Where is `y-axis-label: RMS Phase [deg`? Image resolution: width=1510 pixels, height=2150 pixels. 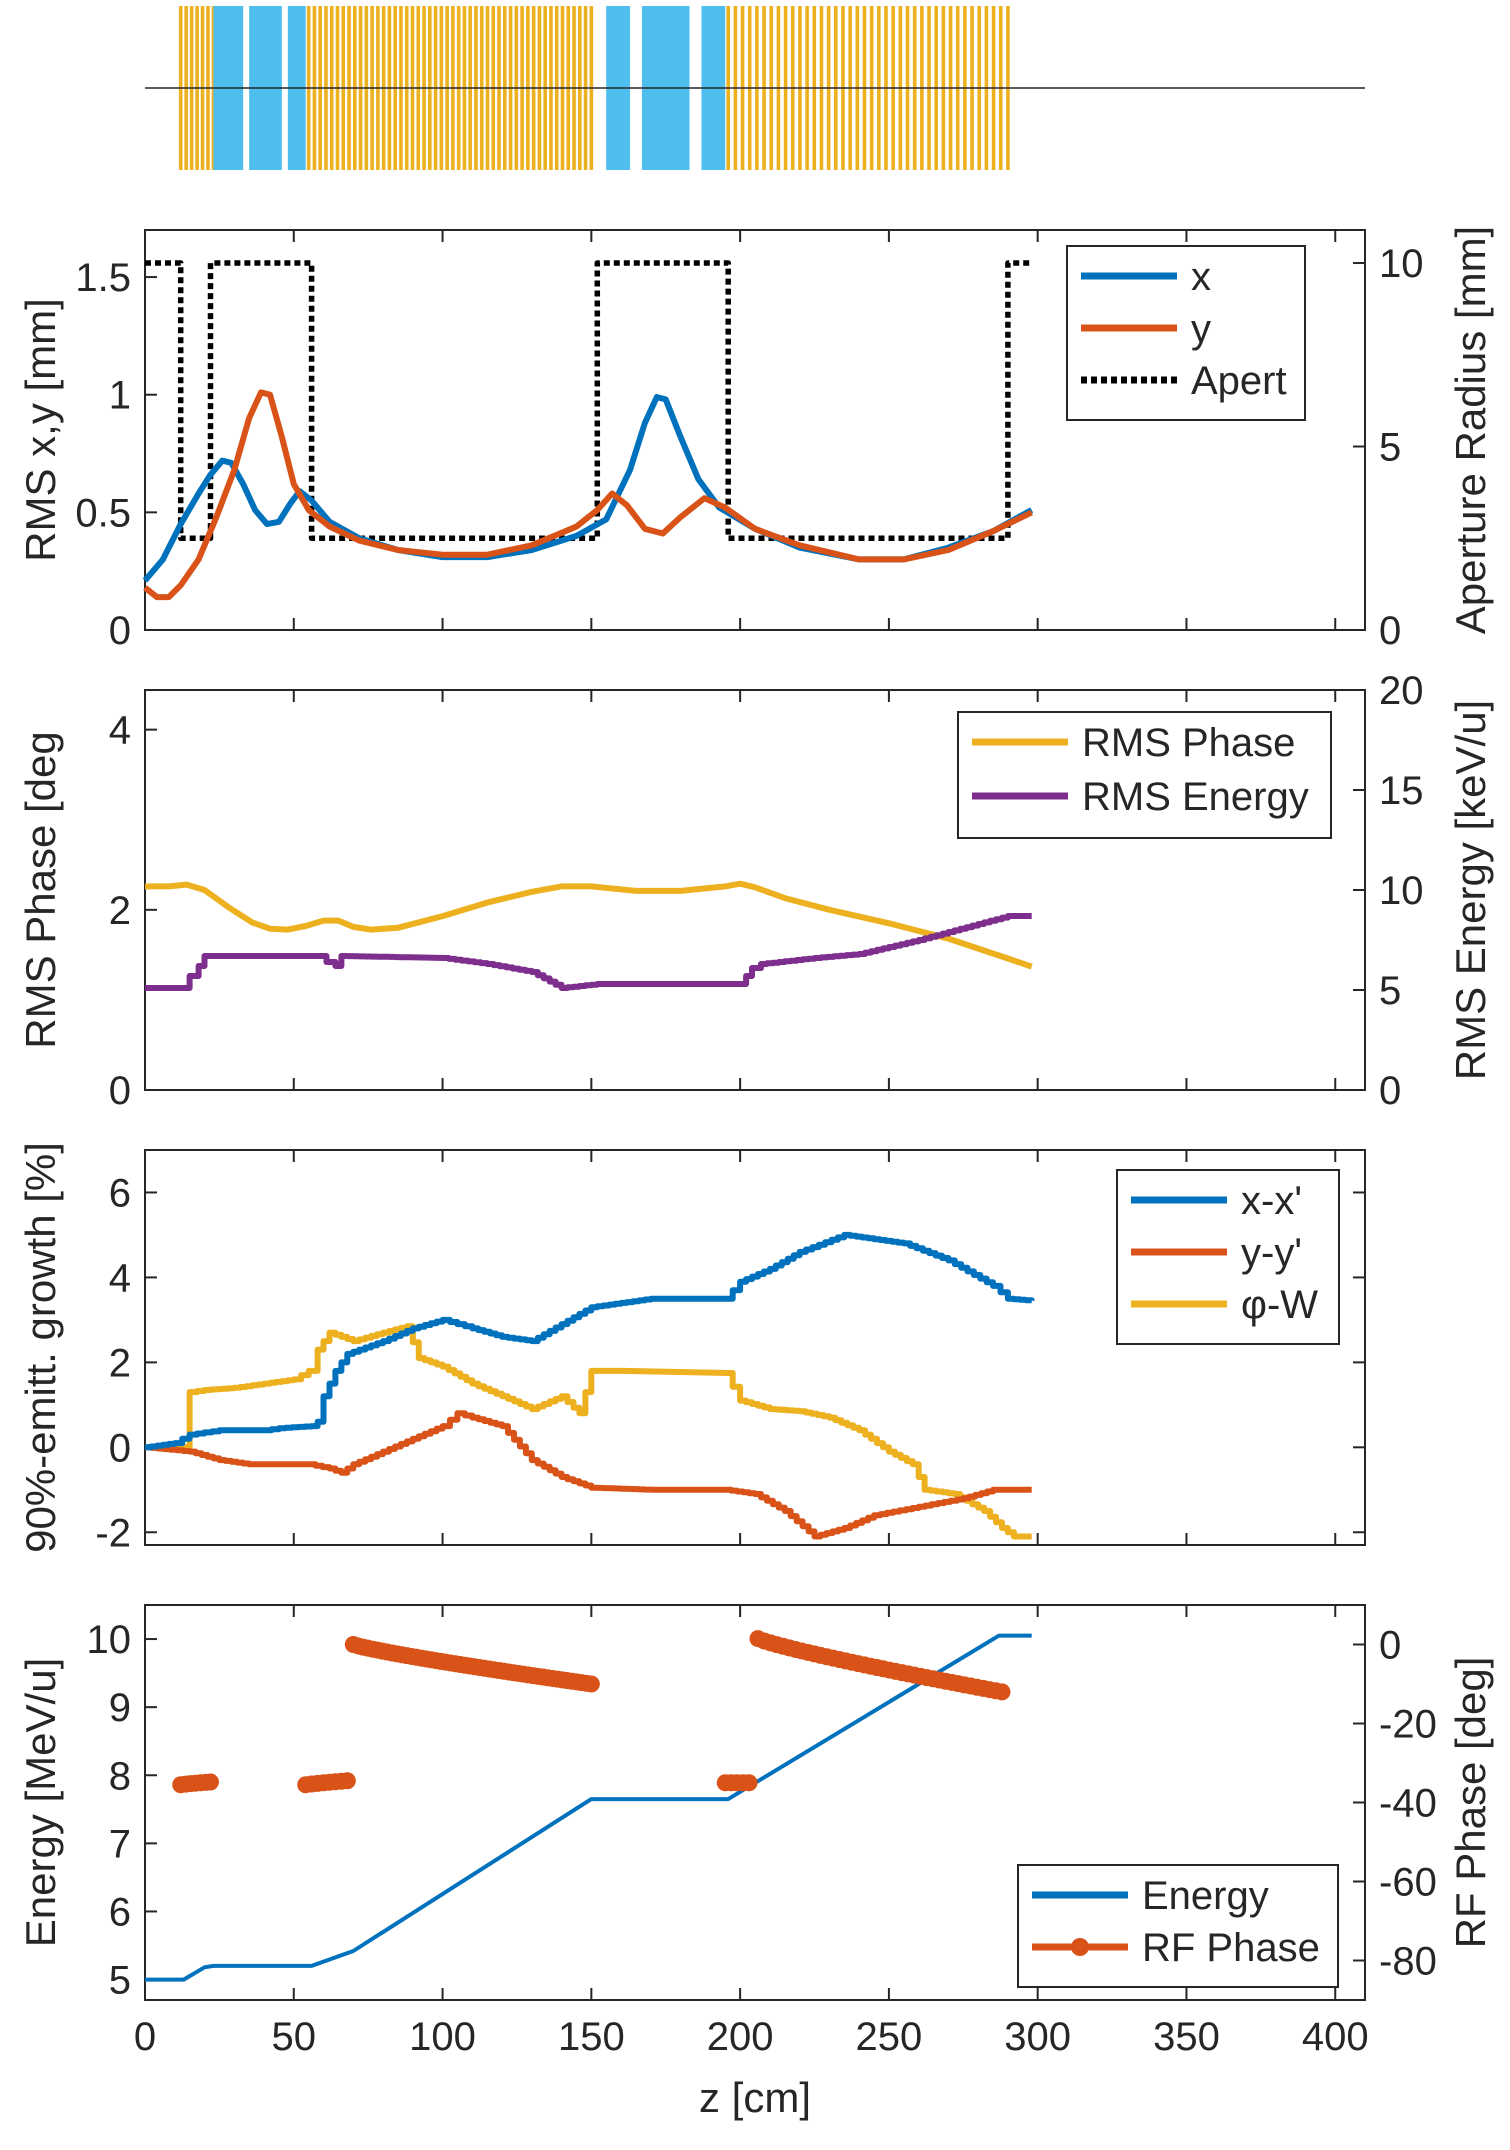
y-axis-label: RMS Phase [deg is located at coordinates (40, 890).